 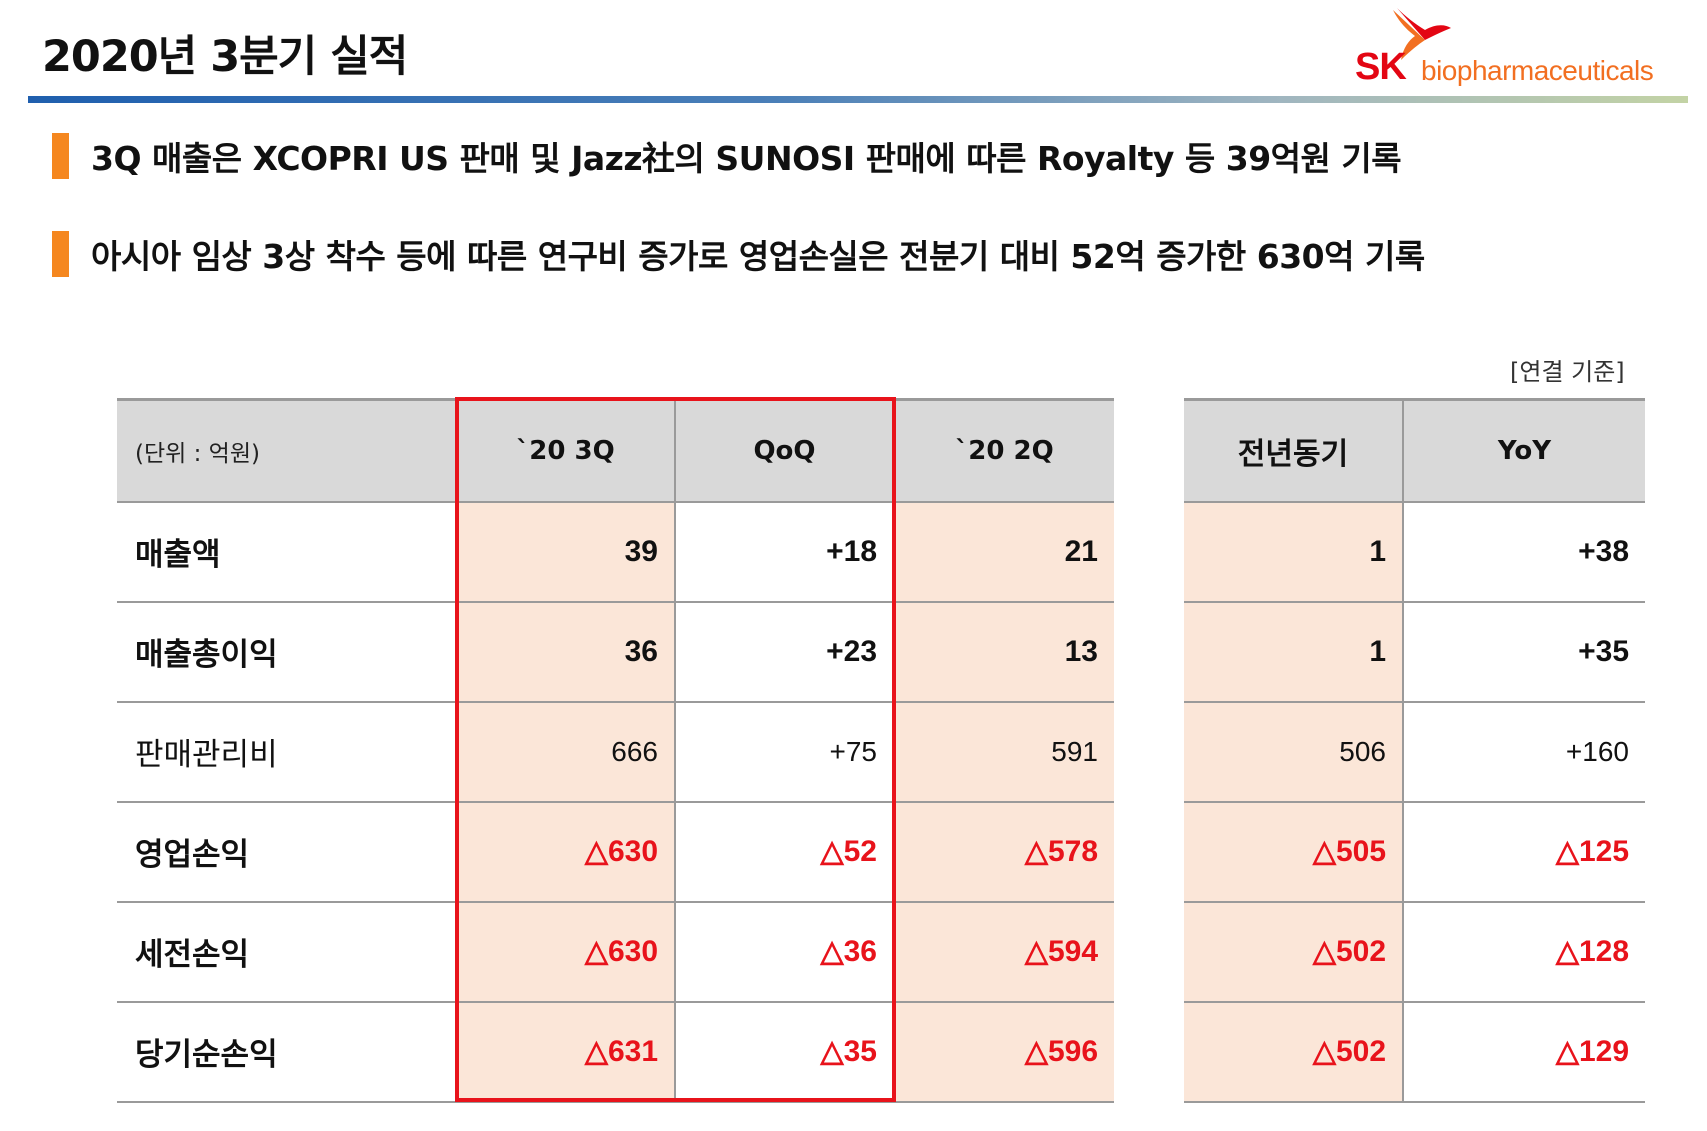 I want to click on table-row: 판매관리비 666 +75 591, so click(x=615, y=752).